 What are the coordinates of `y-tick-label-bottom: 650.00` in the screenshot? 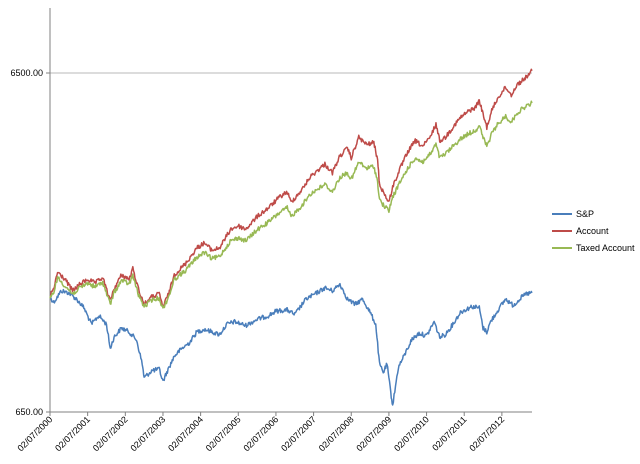 It's located at (29, 412).